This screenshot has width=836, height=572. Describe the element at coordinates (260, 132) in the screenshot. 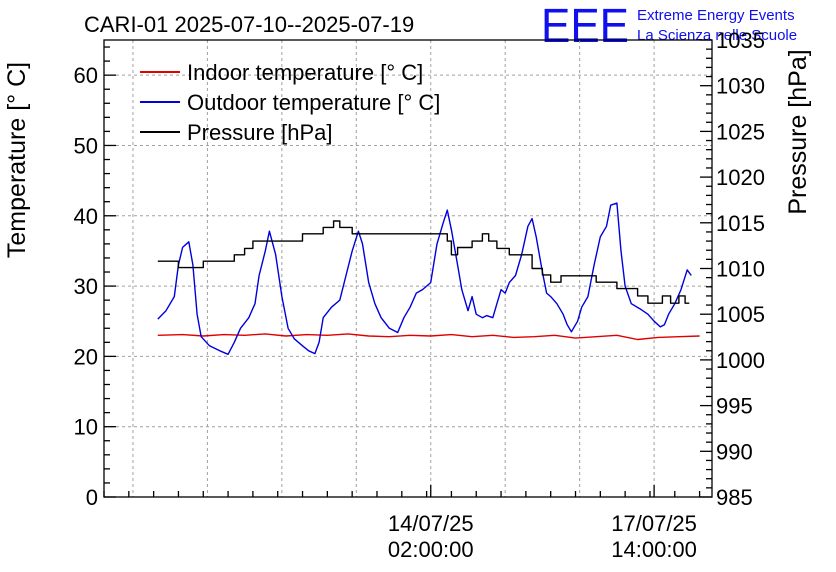

I see `legend-label: Pressure [hPa]` at that location.